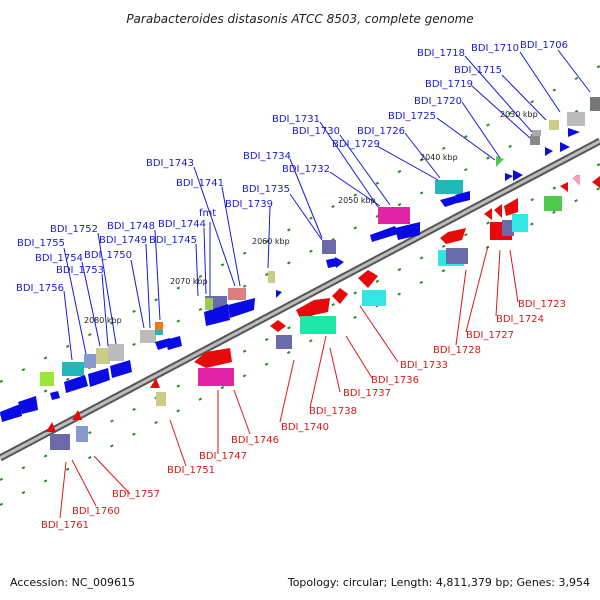  Describe the element at coordinates (495, 48) in the screenshot. I see `gene-label: BDI_1710` at that location.